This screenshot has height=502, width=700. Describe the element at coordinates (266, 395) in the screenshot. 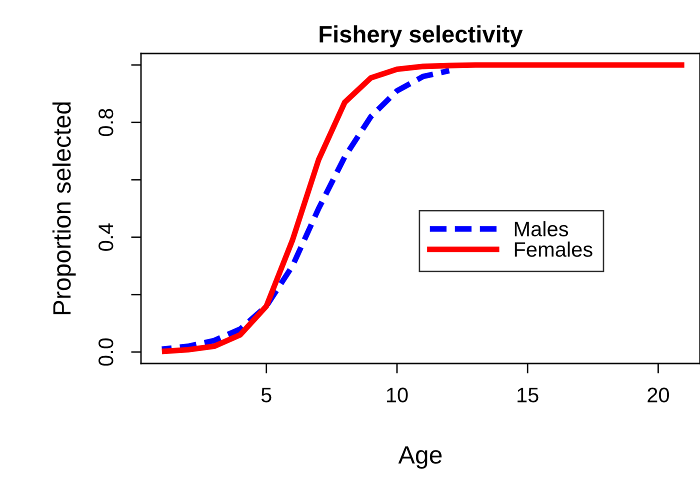

I see `x-tick-label: 5` at that location.